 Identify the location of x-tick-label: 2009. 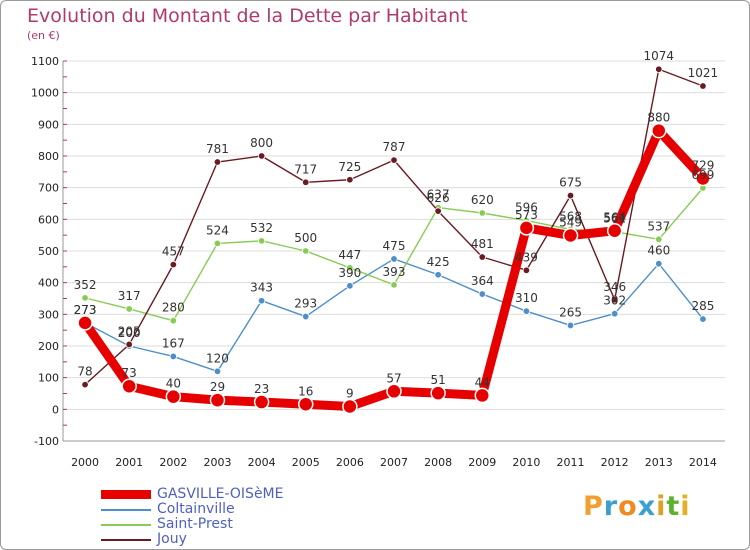
(482, 462).